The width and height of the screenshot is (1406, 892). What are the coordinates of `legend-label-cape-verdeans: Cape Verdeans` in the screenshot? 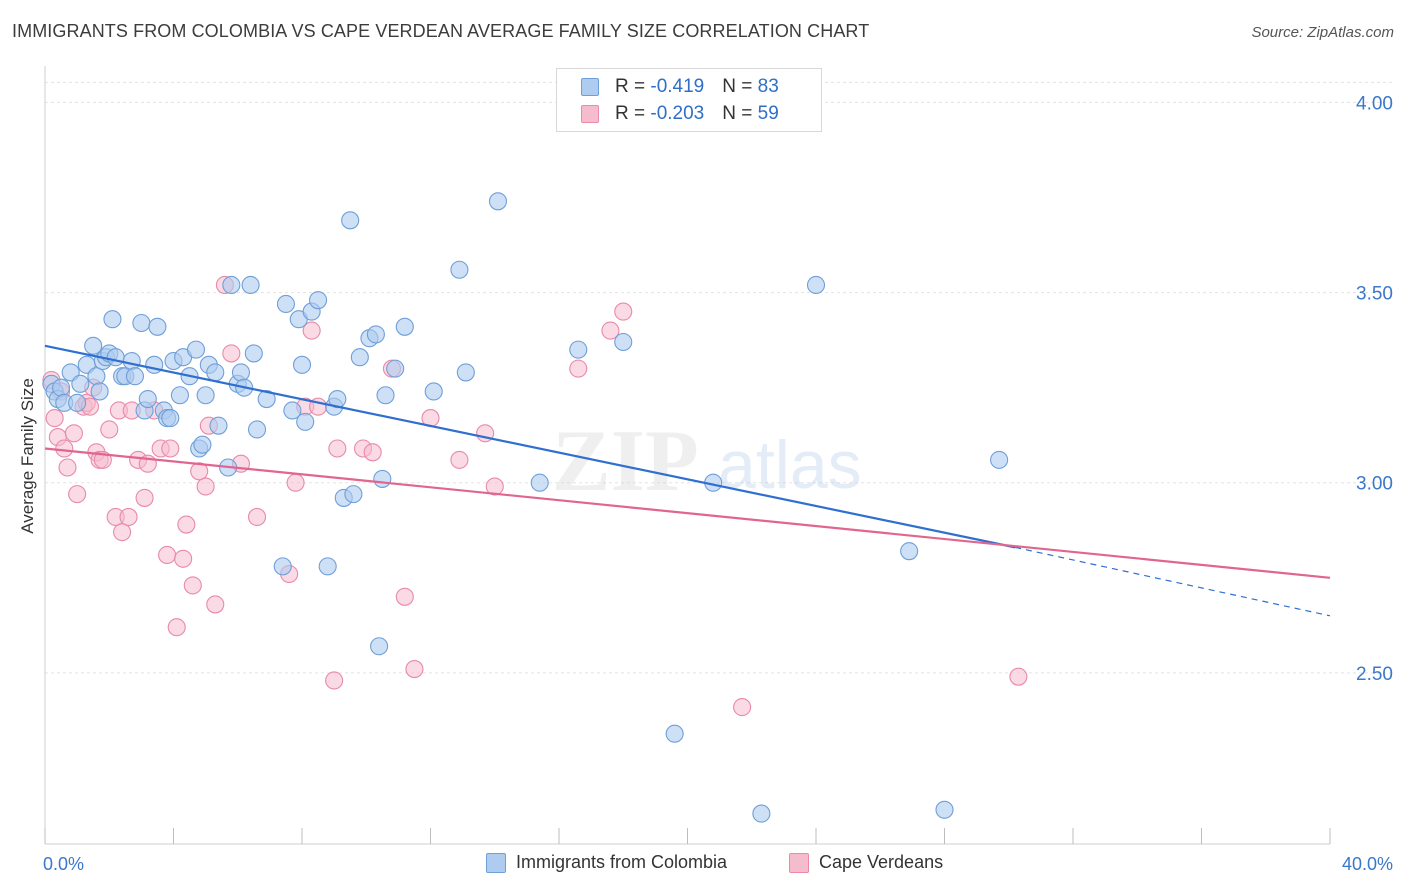 It's located at (881, 862).